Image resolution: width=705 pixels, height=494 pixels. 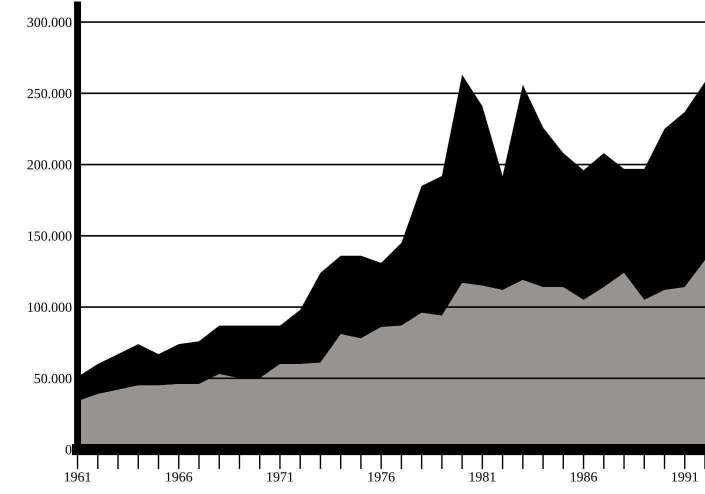 What do you see at coordinates (483, 477) in the screenshot?
I see `x-tick-label: 1981` at bounding box center [483, 477].